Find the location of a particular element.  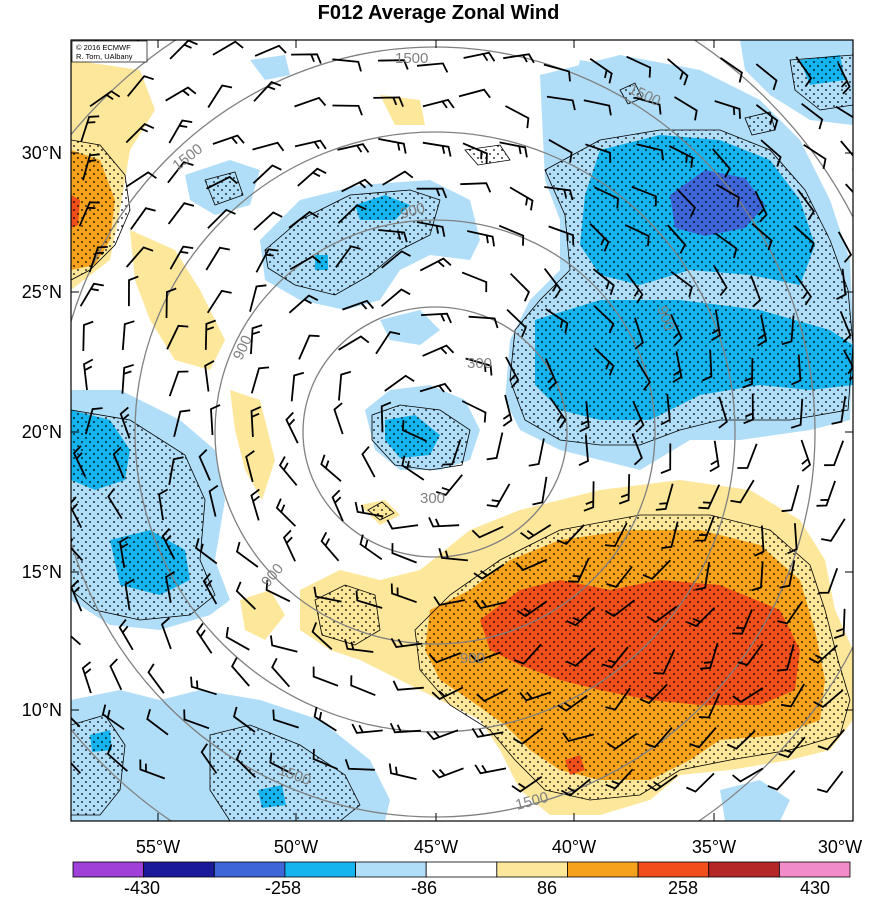

colorbar-label: -86 is located at coordinates (424, 888).